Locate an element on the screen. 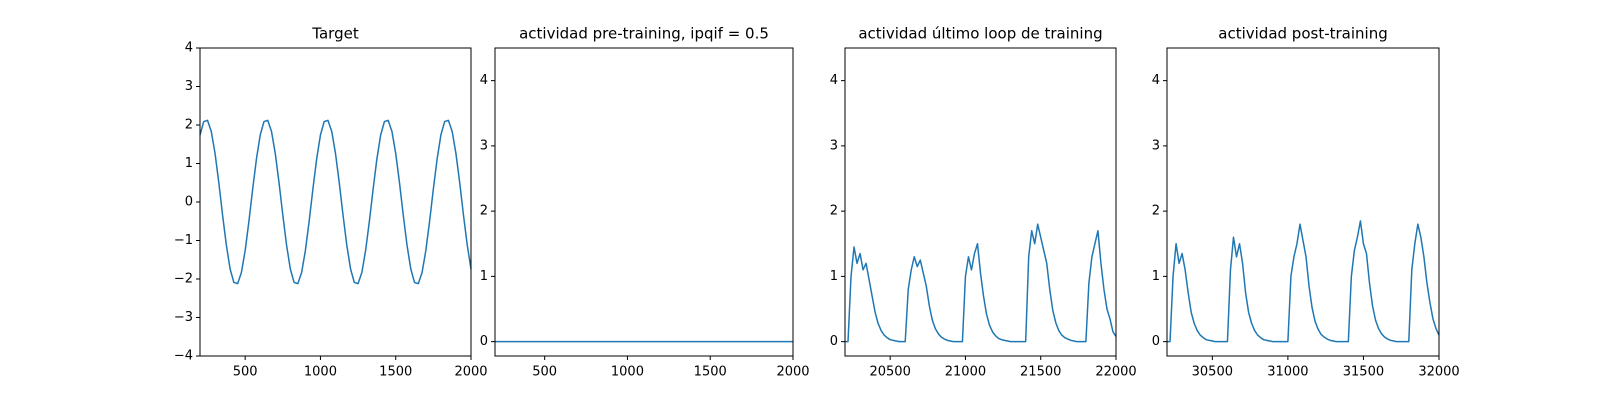 This screenshot has width=1600, height=400. x-tick-label: 30500 is located at coordinates (1212, 372).